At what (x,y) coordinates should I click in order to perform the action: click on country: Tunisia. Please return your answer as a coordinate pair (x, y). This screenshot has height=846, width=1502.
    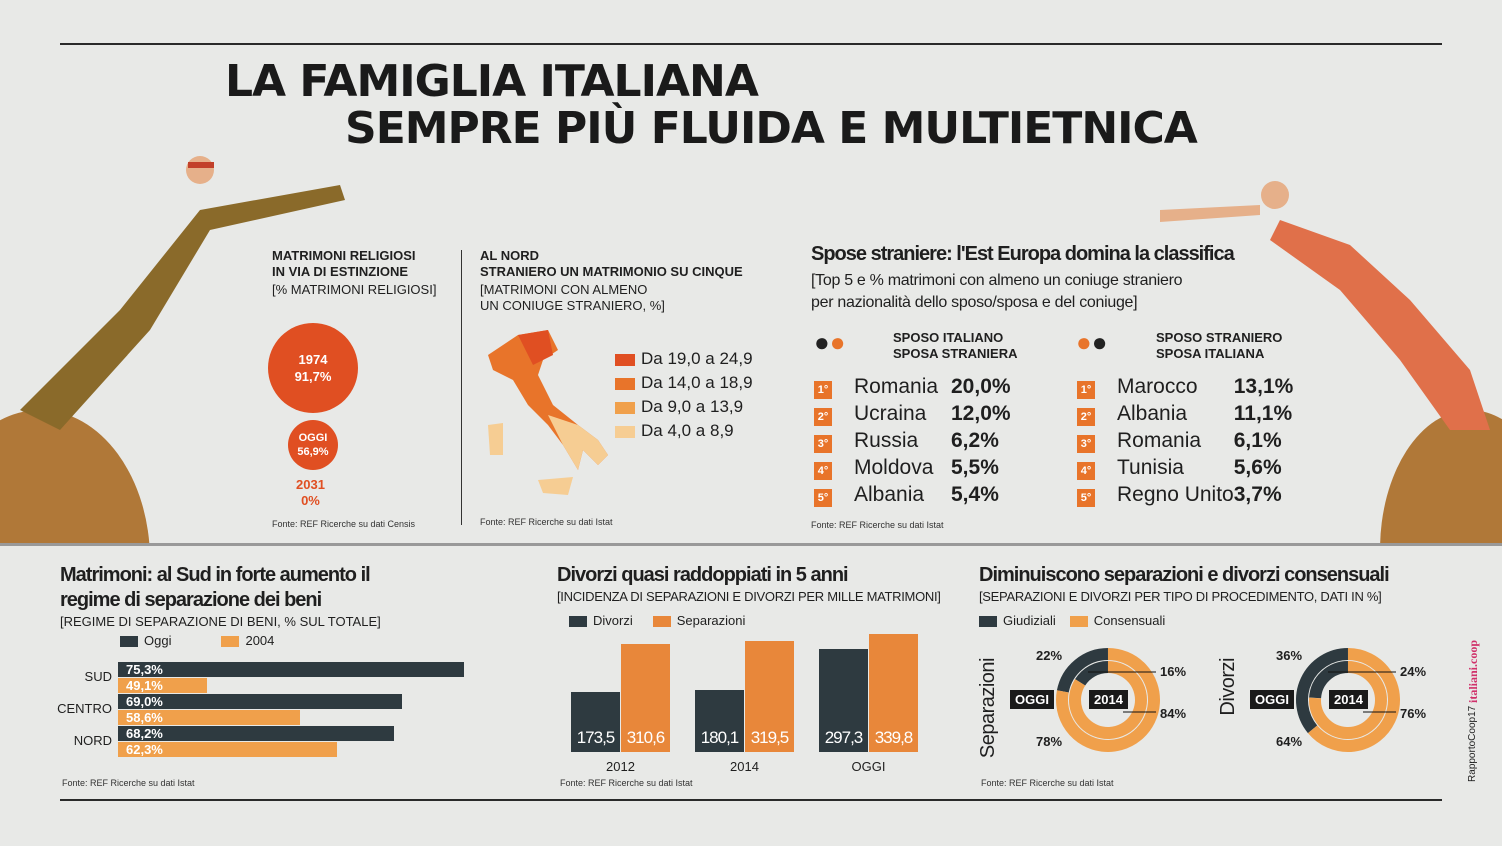
    Looking at the image, I should click on (1150, 467).